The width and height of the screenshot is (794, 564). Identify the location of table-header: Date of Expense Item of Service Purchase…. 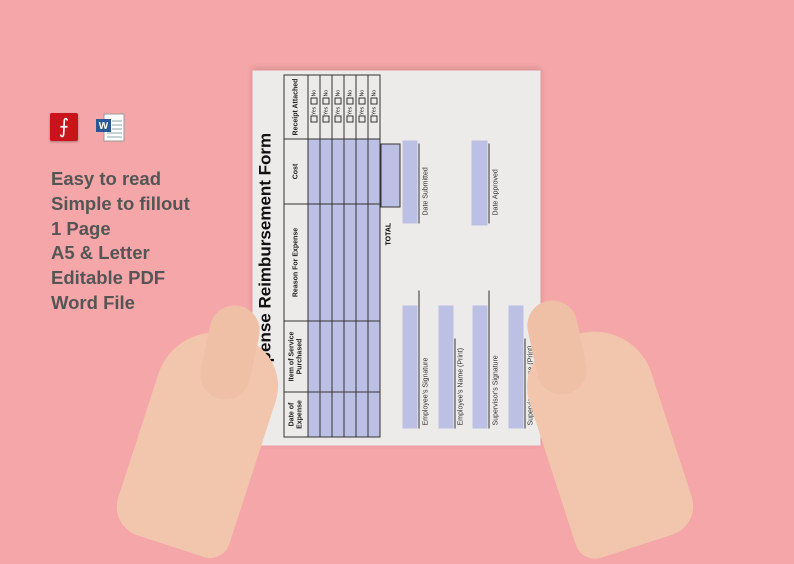
(295, 255).